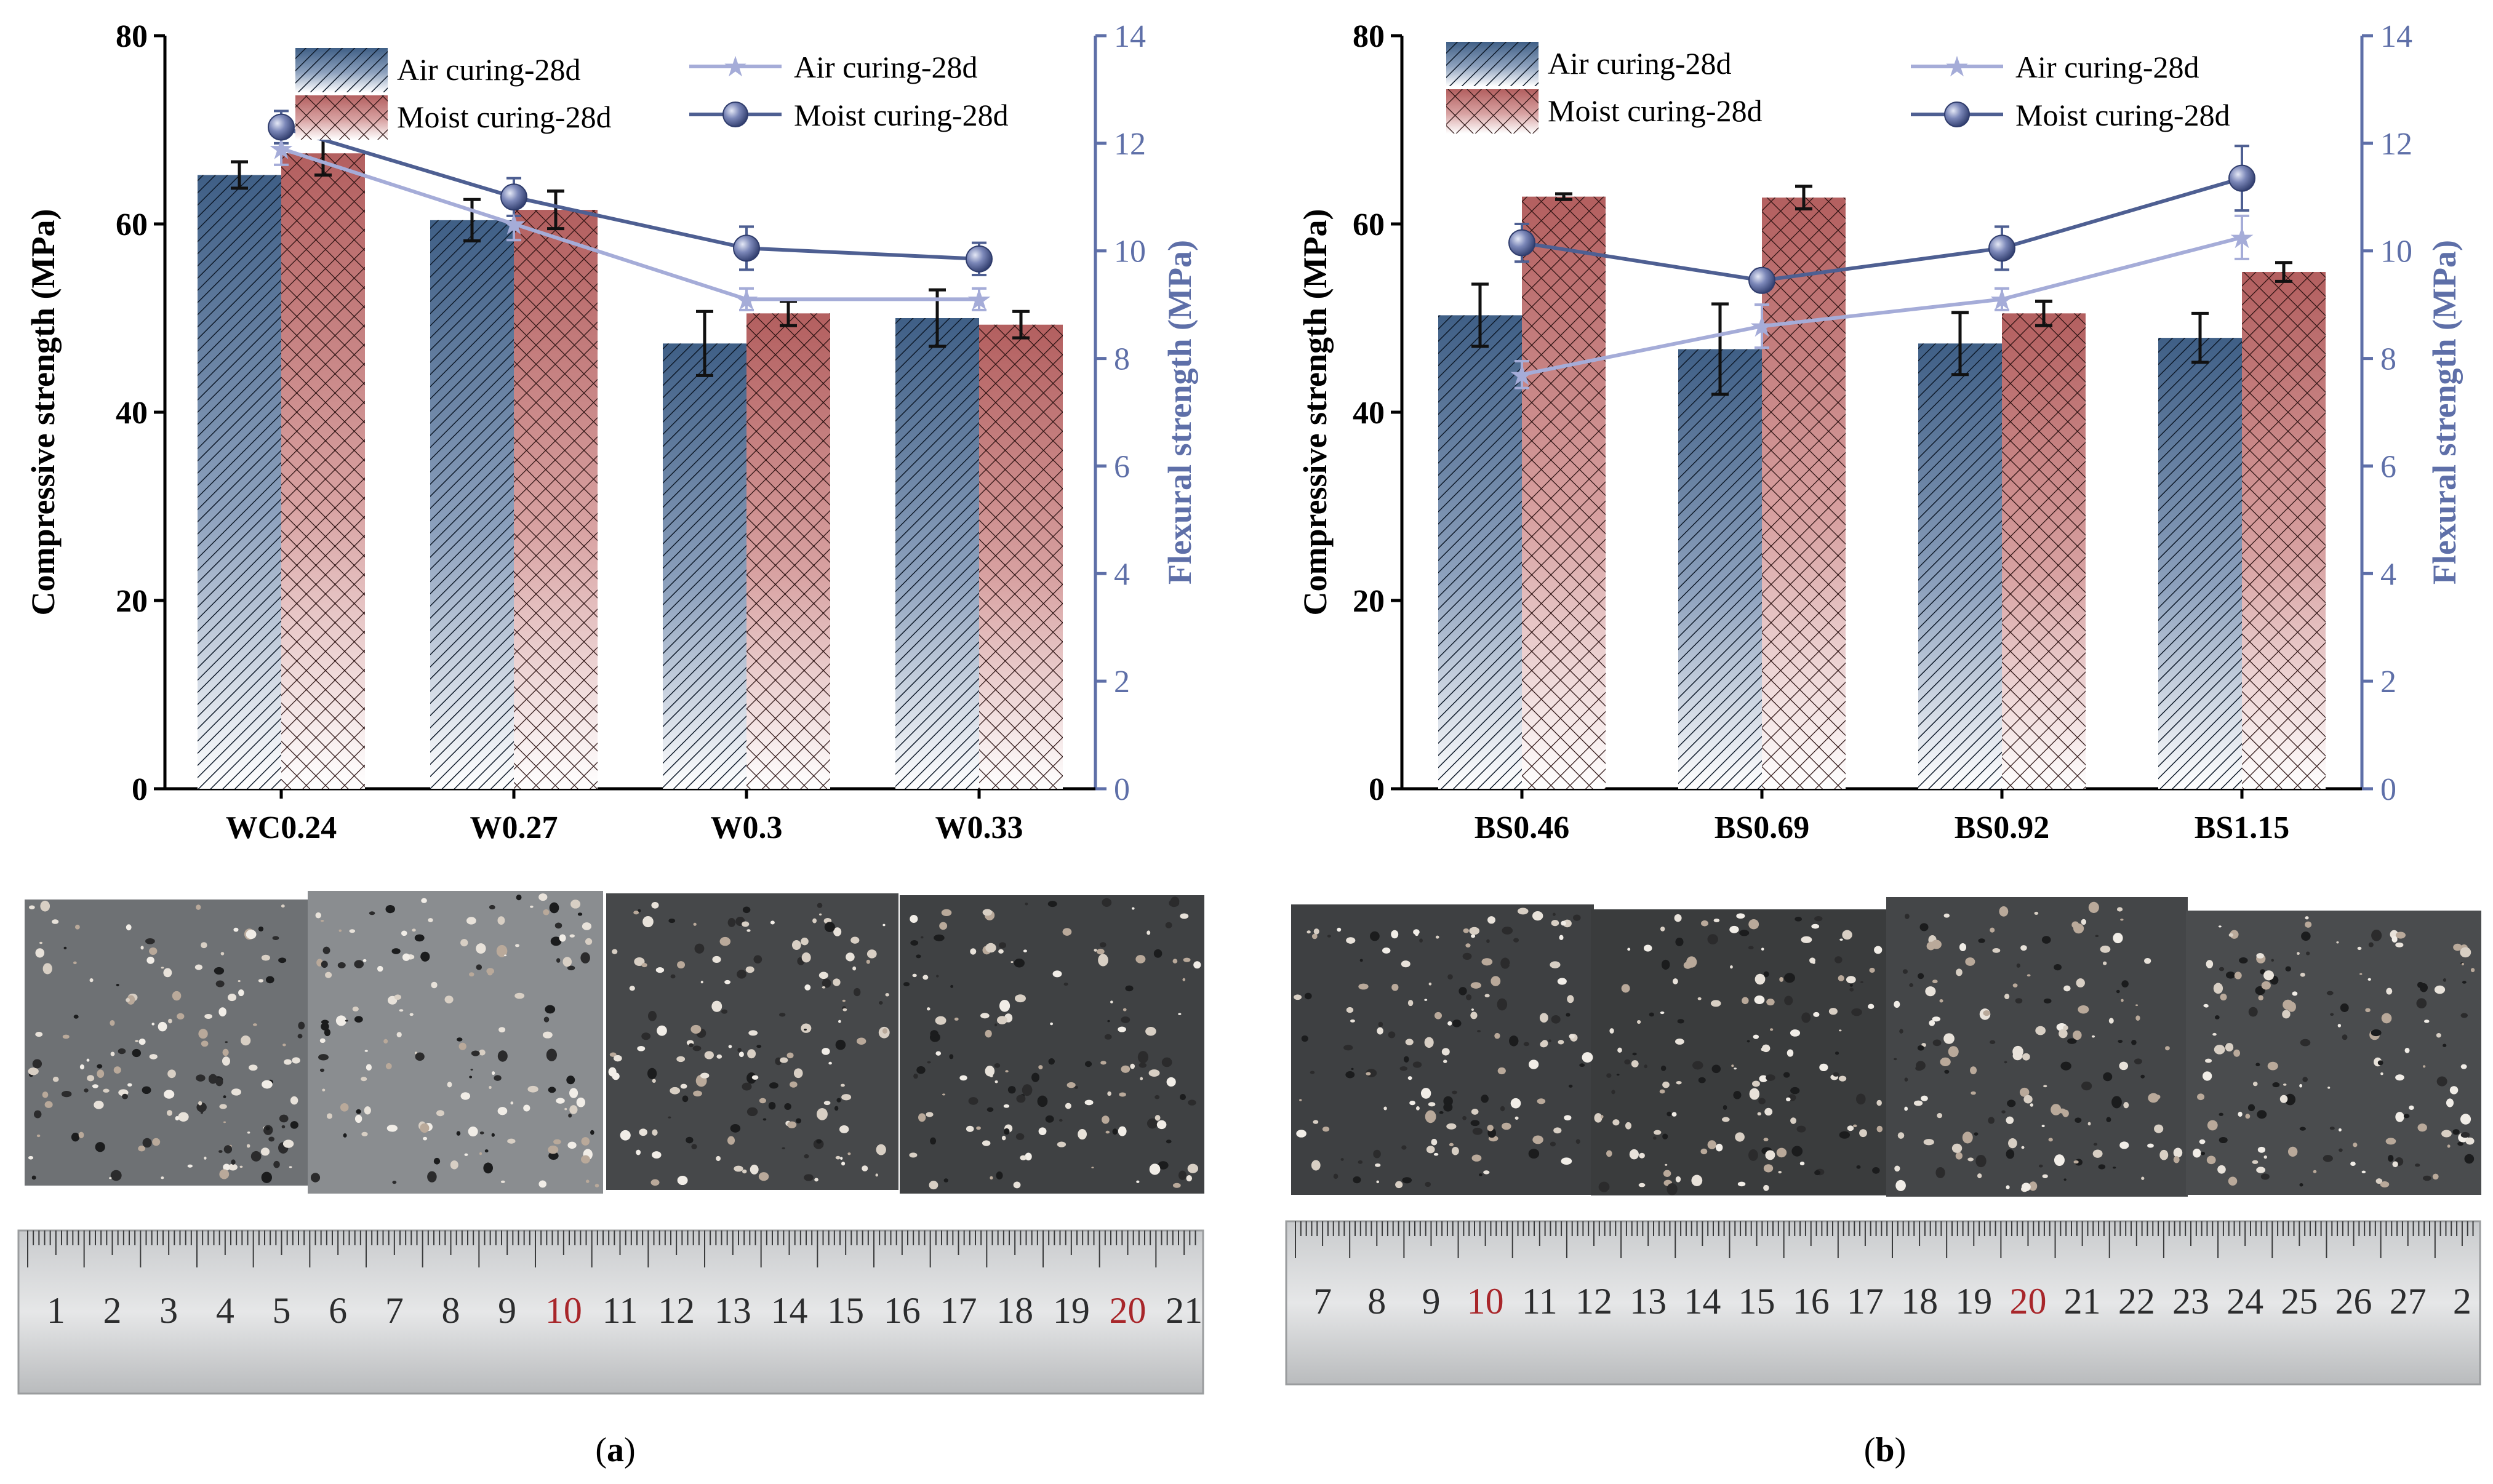 The height and width of the screenshot is (1484, 2493). What do you see at coordinates (1757, 1301) in the screenshot?
I see `ruler-number: 15` at bounding box center [1757, 1301].